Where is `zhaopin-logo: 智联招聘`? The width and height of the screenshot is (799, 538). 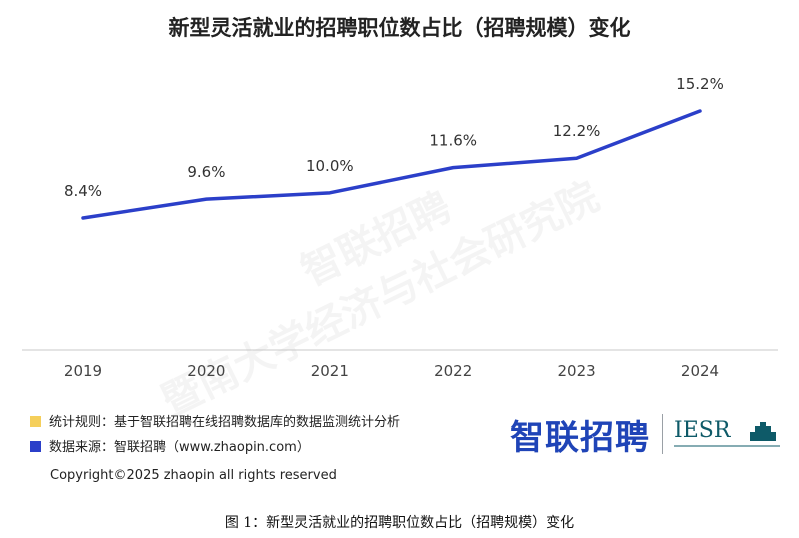
zhaopin-logo: 智联招聘 is located at coordinates (580, 438).